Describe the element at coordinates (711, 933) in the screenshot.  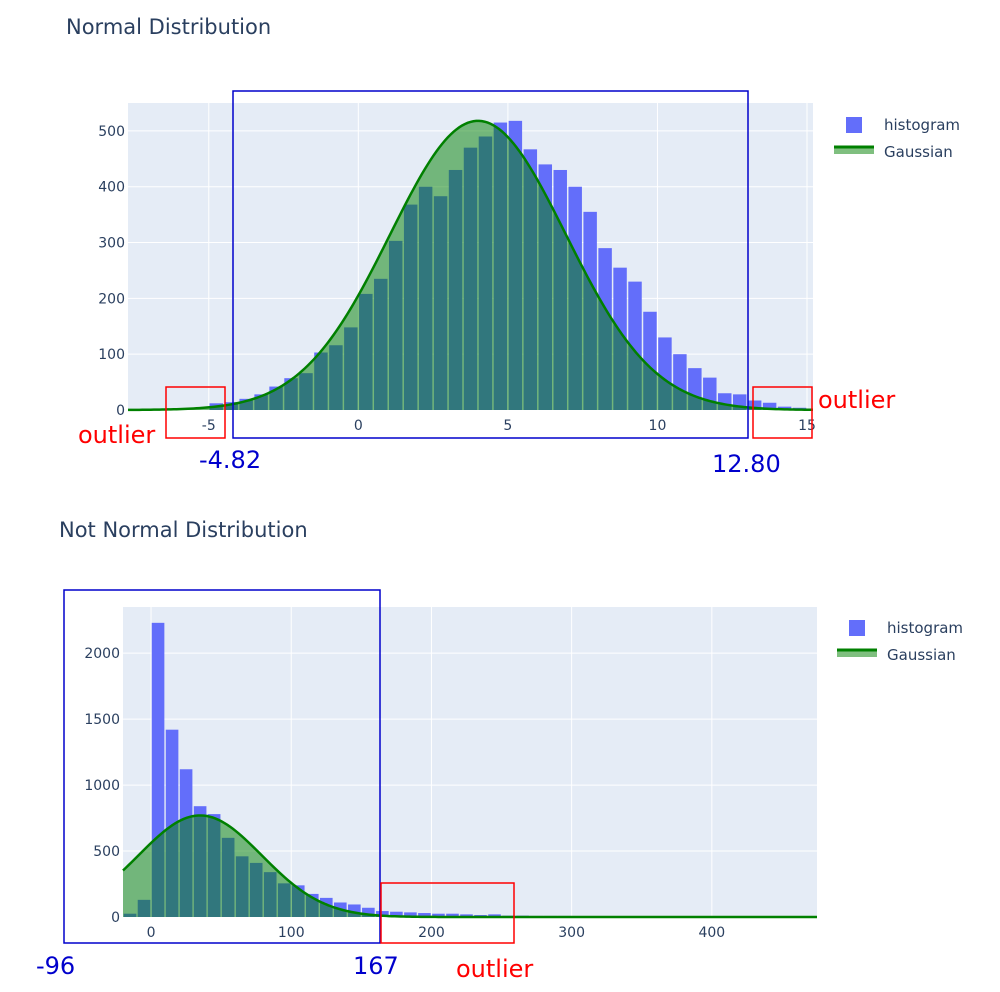
I see `x-tick-label: 400` at that location.